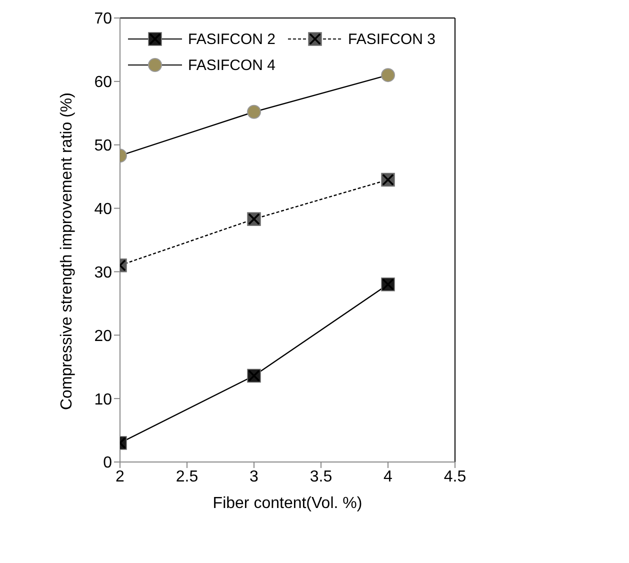  What do you see at coordinates (232, 65) in the screenshot?
I see `legend-label: FASIFCON 4` at bounding box center [232, 65].